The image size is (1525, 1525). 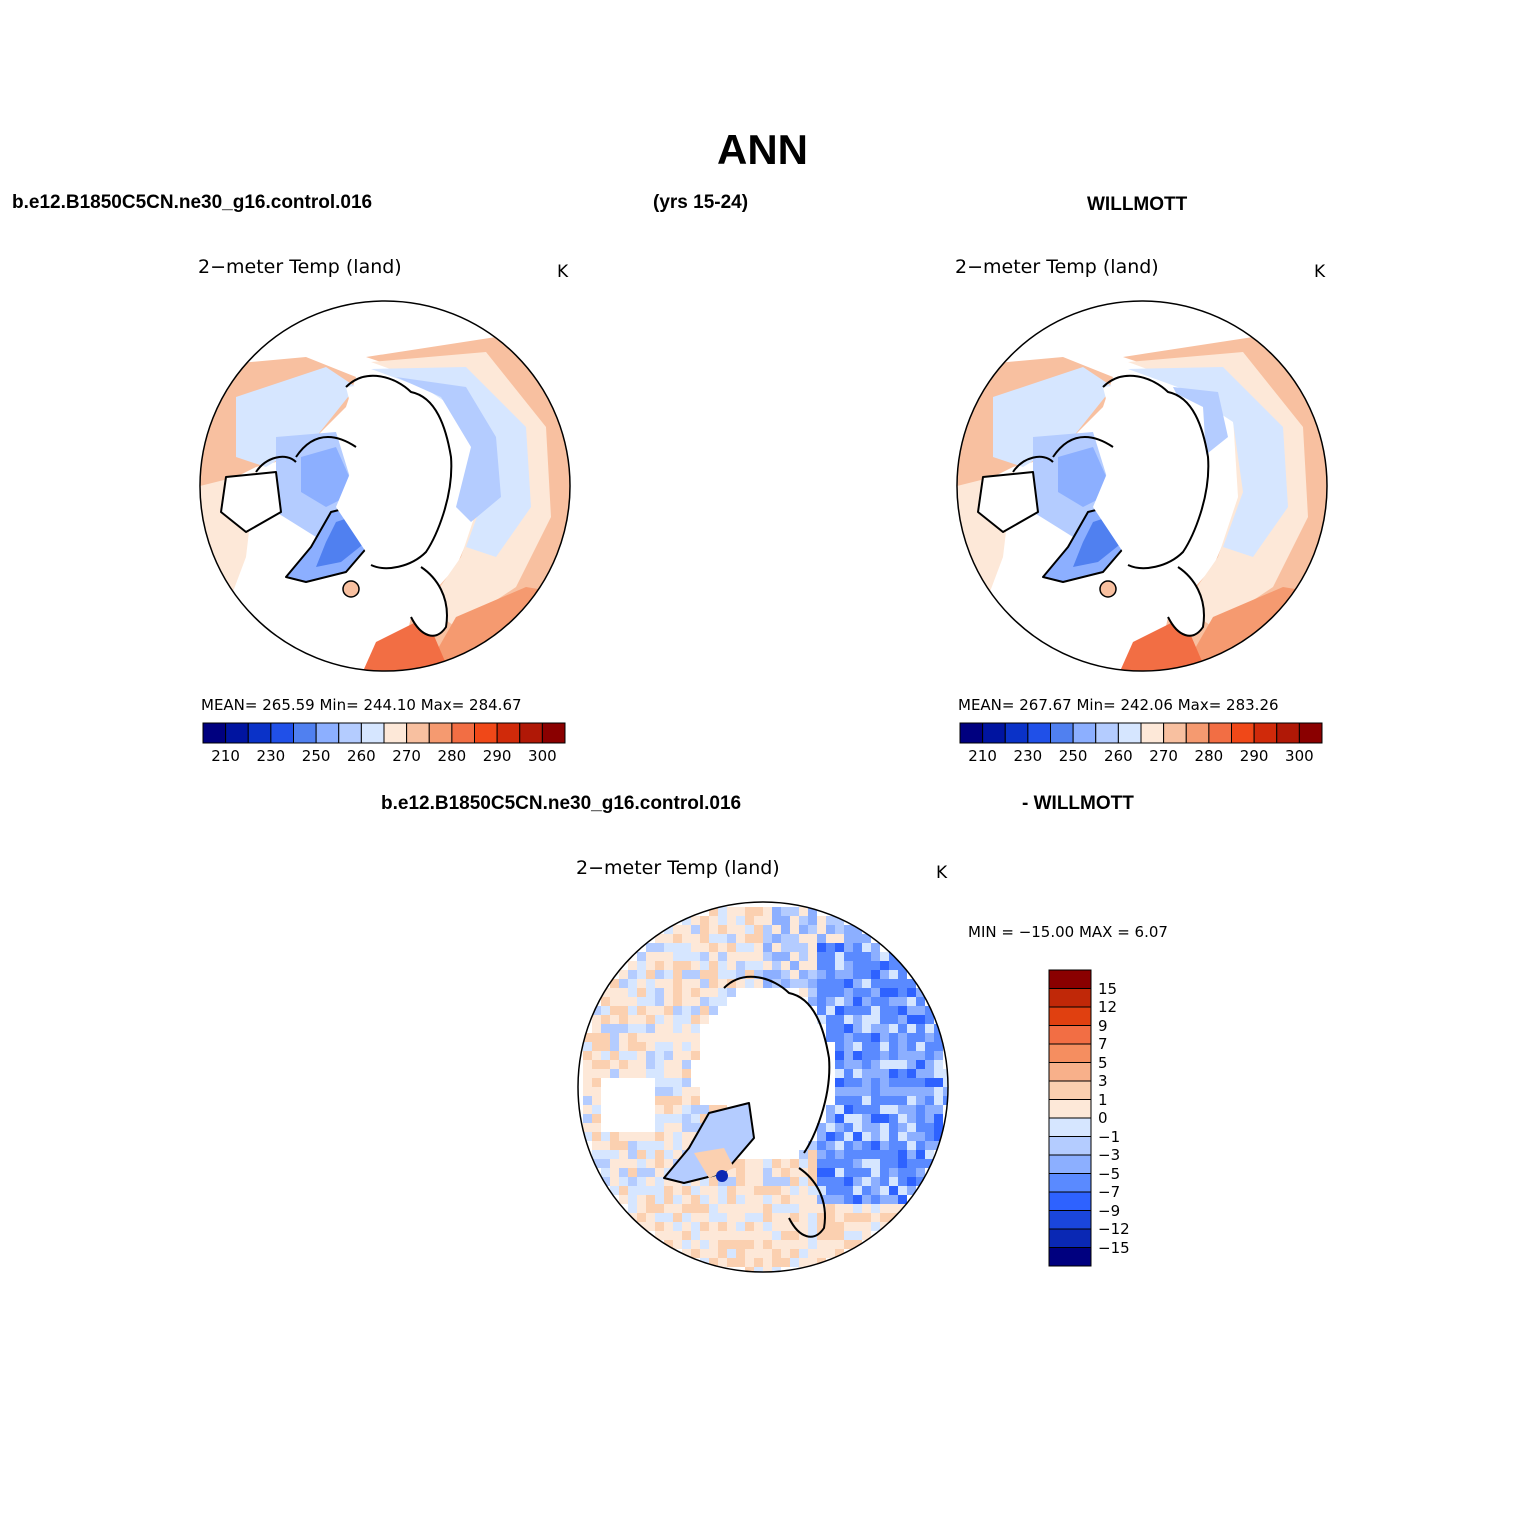 I want to click on colorbar-tick-label: 260, so click(x=361, y=756).